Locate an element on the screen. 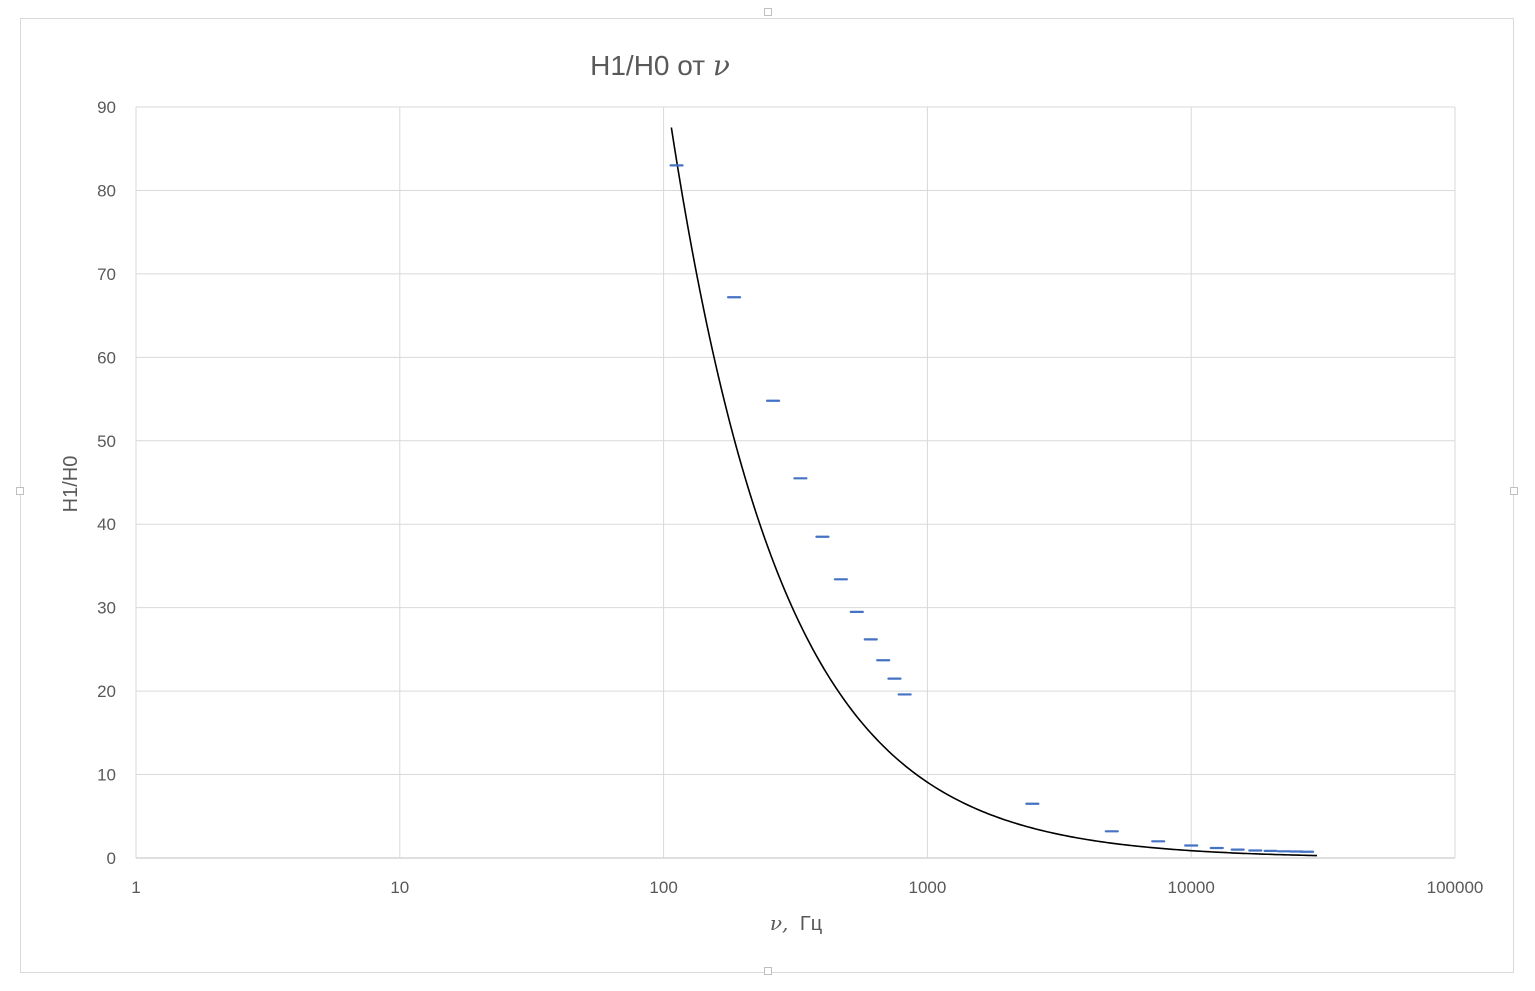  x-axis-title: ν, Гц is located at coordinates (796, 923).